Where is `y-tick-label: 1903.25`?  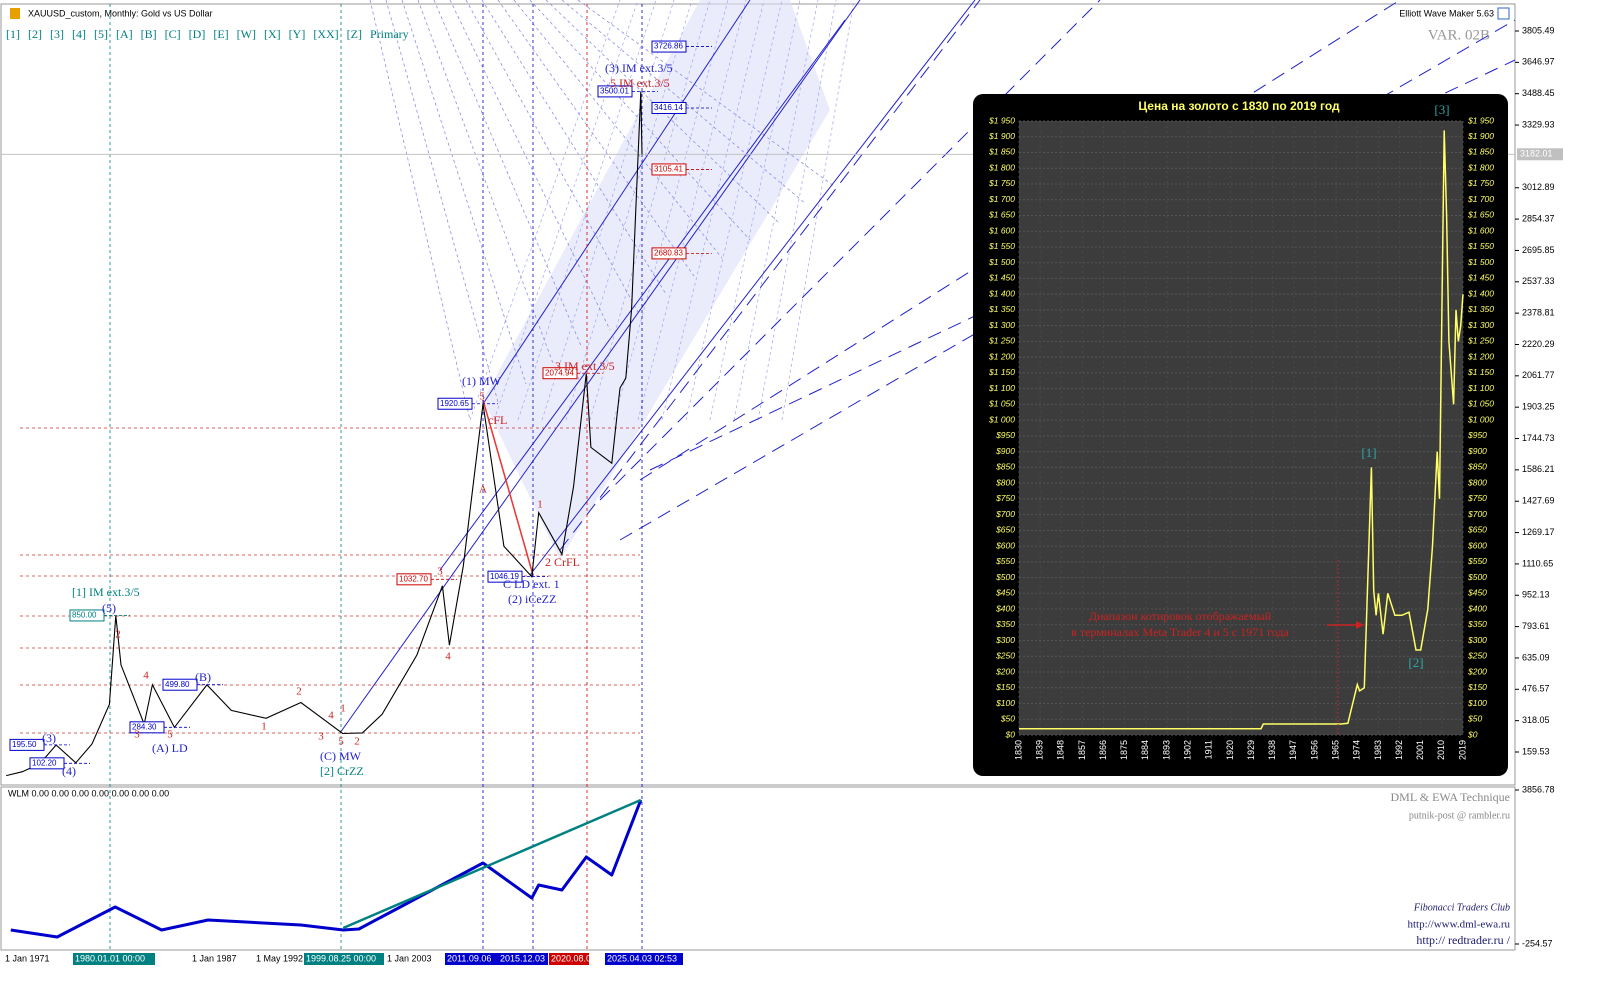 y-tick-label: 1903.25 is located at coordinates (1538, 407).